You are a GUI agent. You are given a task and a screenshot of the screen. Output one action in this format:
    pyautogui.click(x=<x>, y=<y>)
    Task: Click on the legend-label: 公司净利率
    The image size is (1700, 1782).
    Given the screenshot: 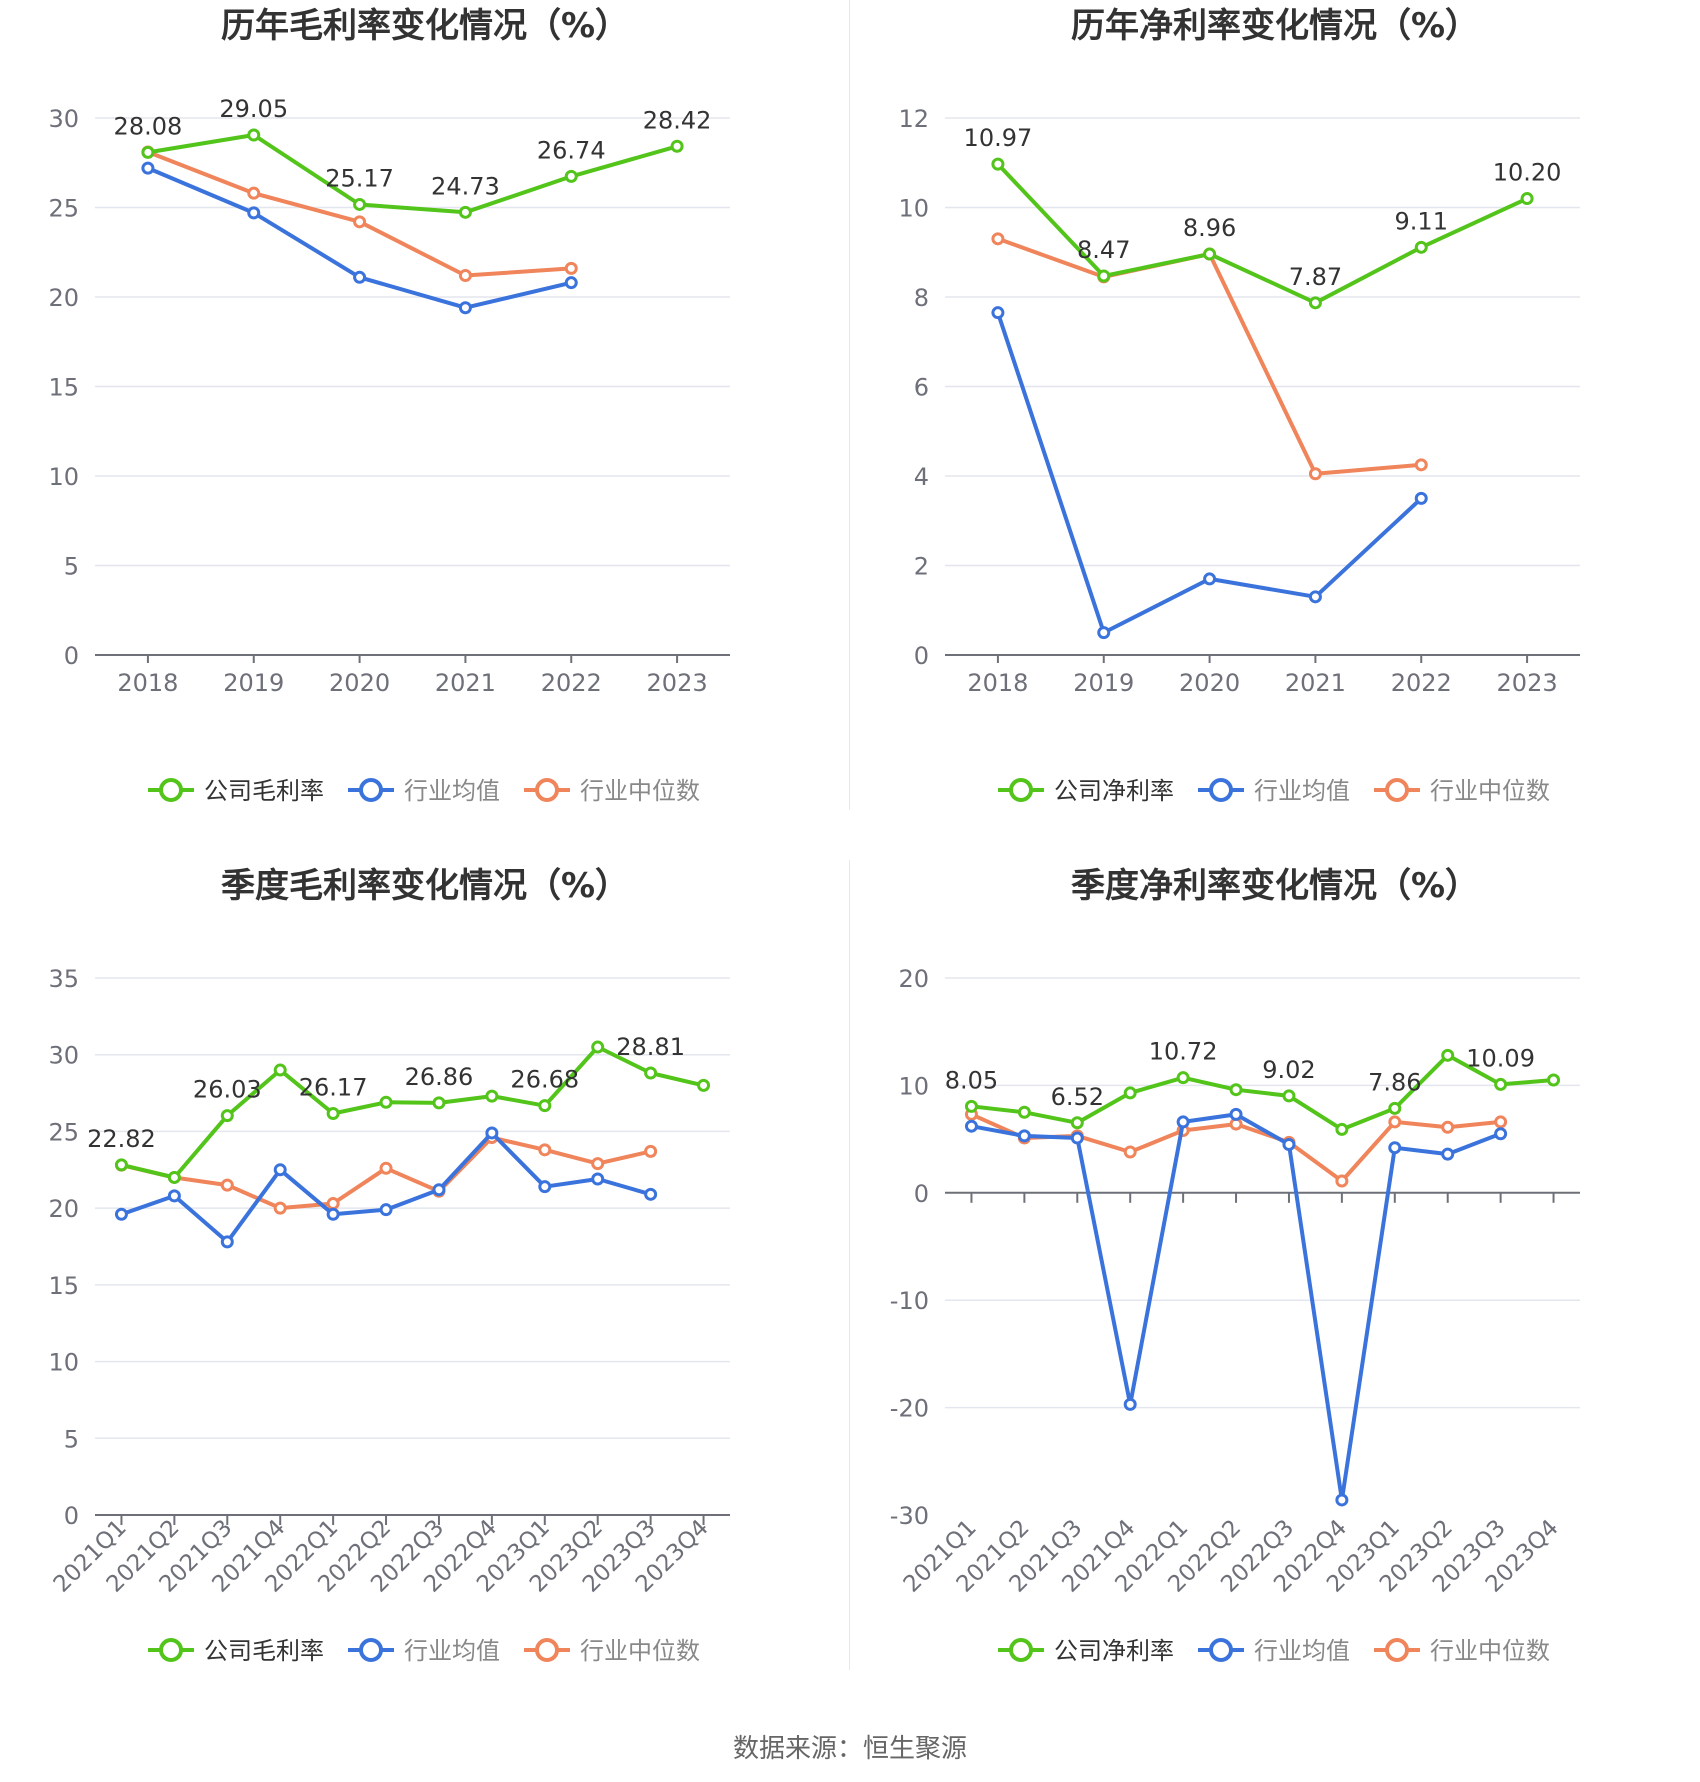 What is the action you would take?
    pyautogui.click(x=1114, y=791)
    